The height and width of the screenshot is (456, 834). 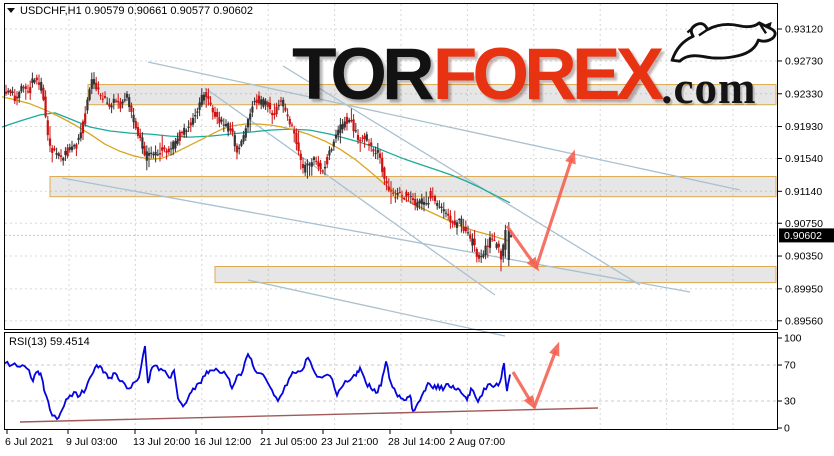 What do you see at coordinates (11, 10) in the screenshot?
I see `symbol-dropdown-icon` at bounding box center [11, 10].